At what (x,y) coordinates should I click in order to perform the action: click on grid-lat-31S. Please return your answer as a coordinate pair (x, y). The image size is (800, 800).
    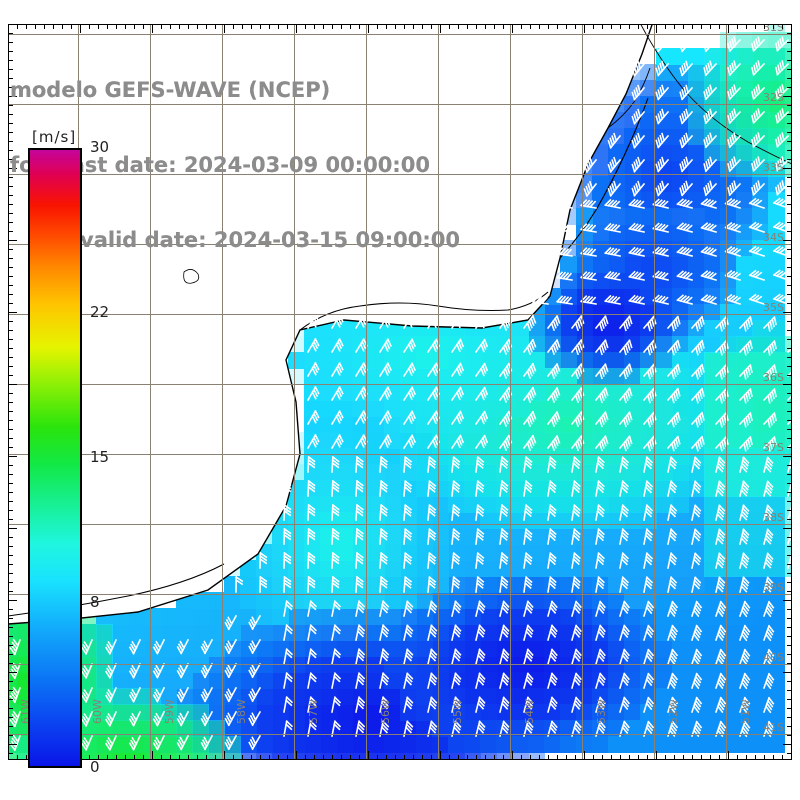
    Looking at the image, I should click on (400, 34).